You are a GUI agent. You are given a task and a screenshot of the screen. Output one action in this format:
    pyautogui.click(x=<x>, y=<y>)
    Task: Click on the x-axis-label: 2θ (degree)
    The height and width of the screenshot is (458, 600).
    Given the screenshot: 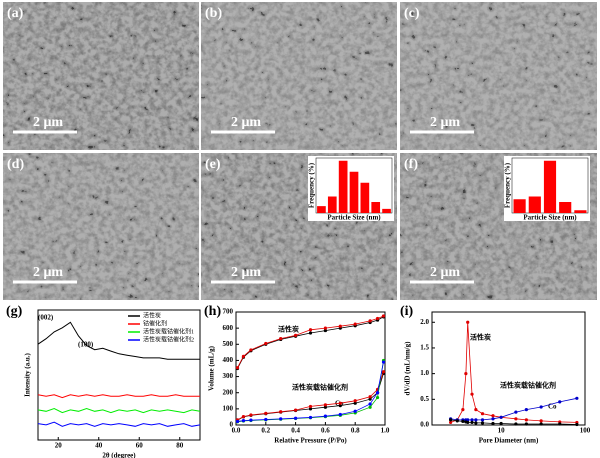 What is the action you would take?
    pyautogui.click(x=119, y=455)
    